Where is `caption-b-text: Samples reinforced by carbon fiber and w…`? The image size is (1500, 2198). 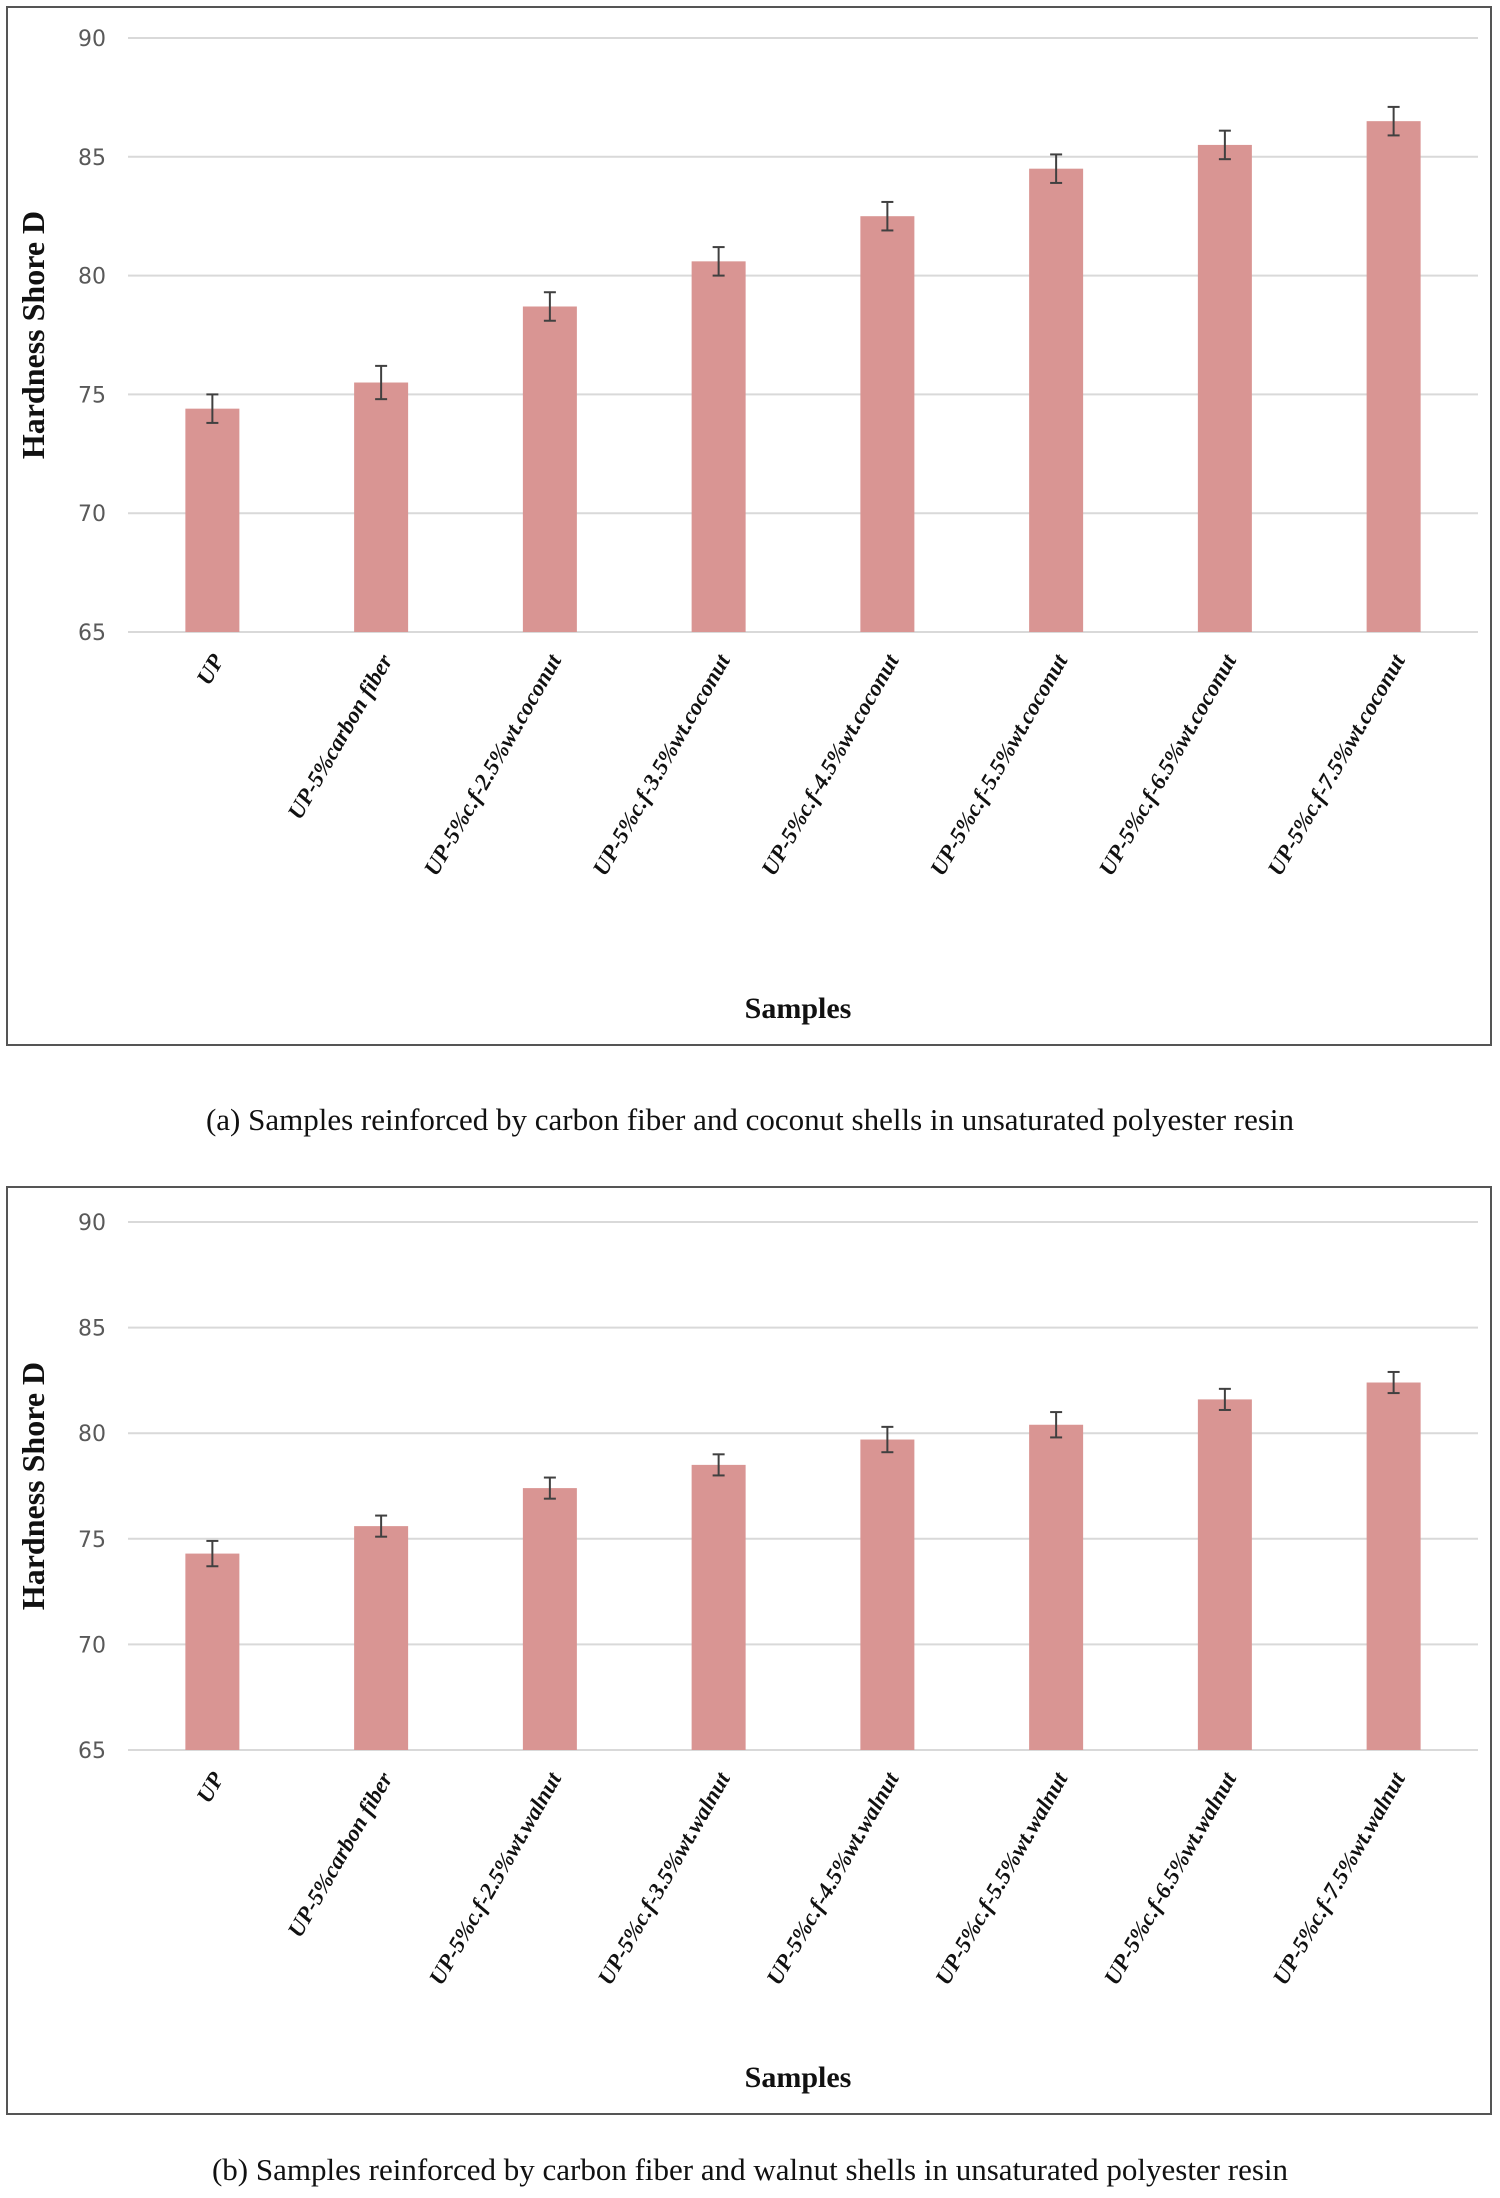
caption-b-text: Samples reinforced by carbon fiber and w… is located at coordinates (772, 2169).